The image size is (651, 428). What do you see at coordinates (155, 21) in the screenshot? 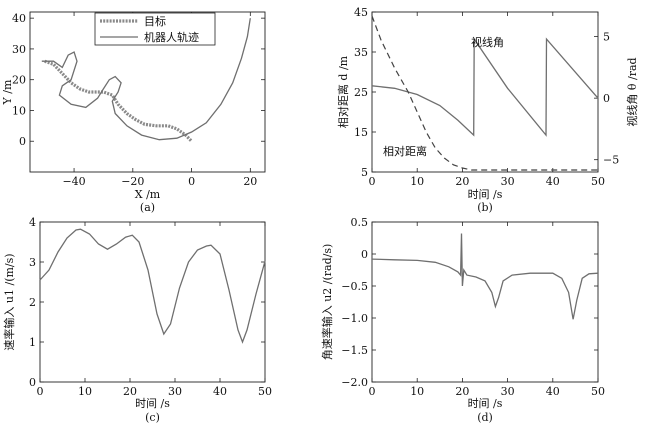
I see `legend-label-target: 目标` at bounding box center [155, 21].